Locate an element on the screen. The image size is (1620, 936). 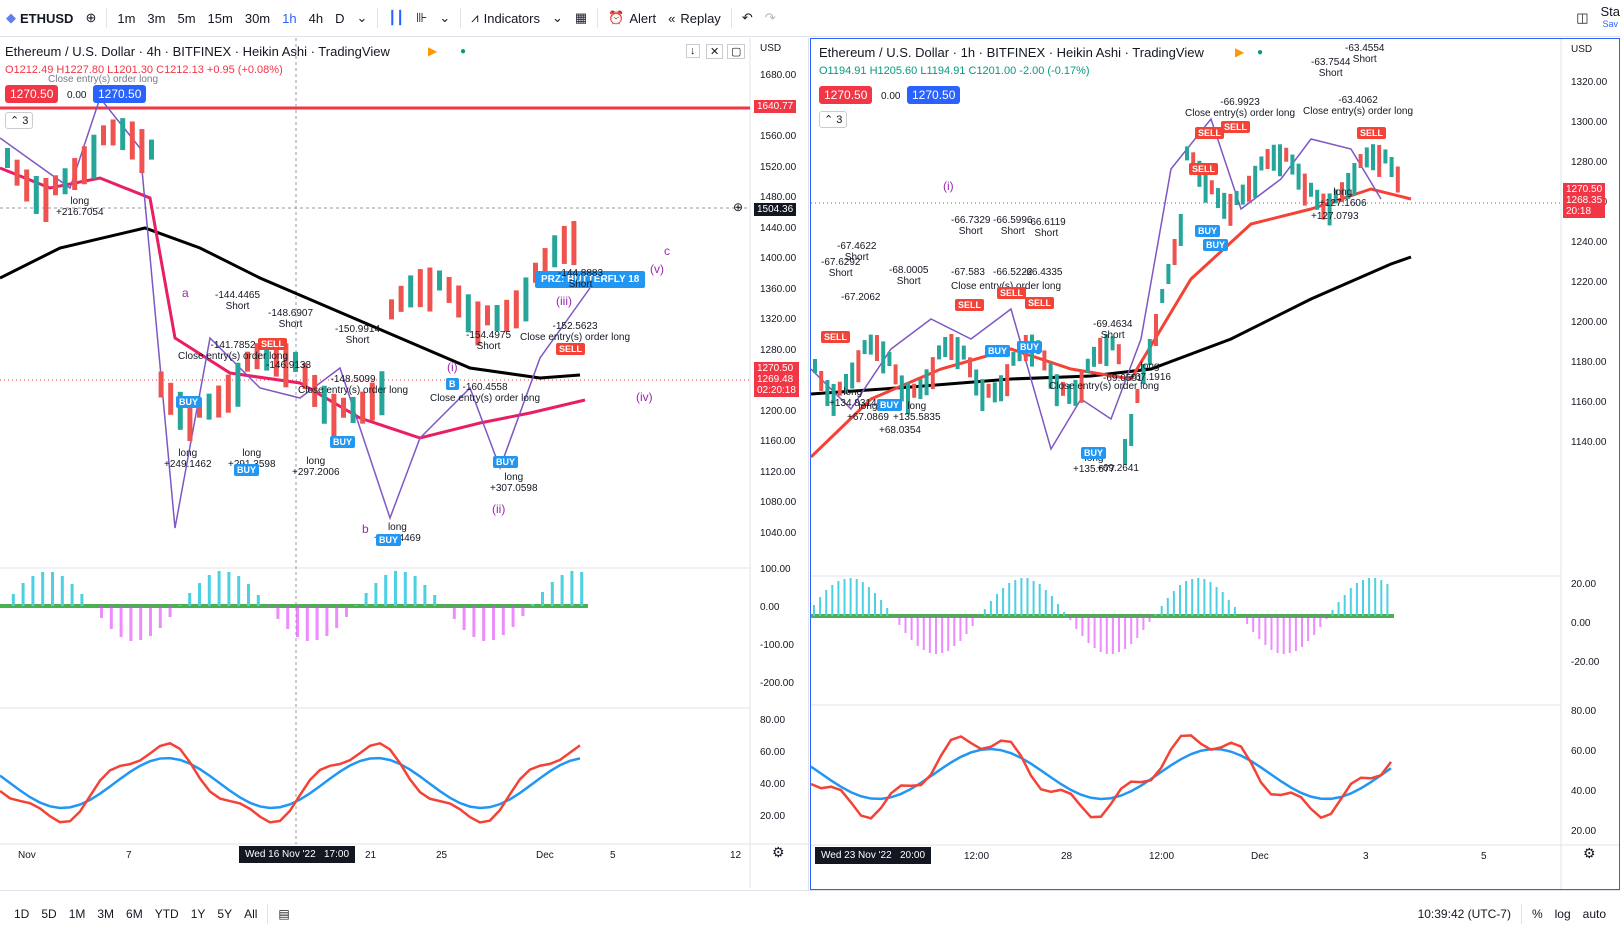
interval-d: D is located at coordinates (340, 18).